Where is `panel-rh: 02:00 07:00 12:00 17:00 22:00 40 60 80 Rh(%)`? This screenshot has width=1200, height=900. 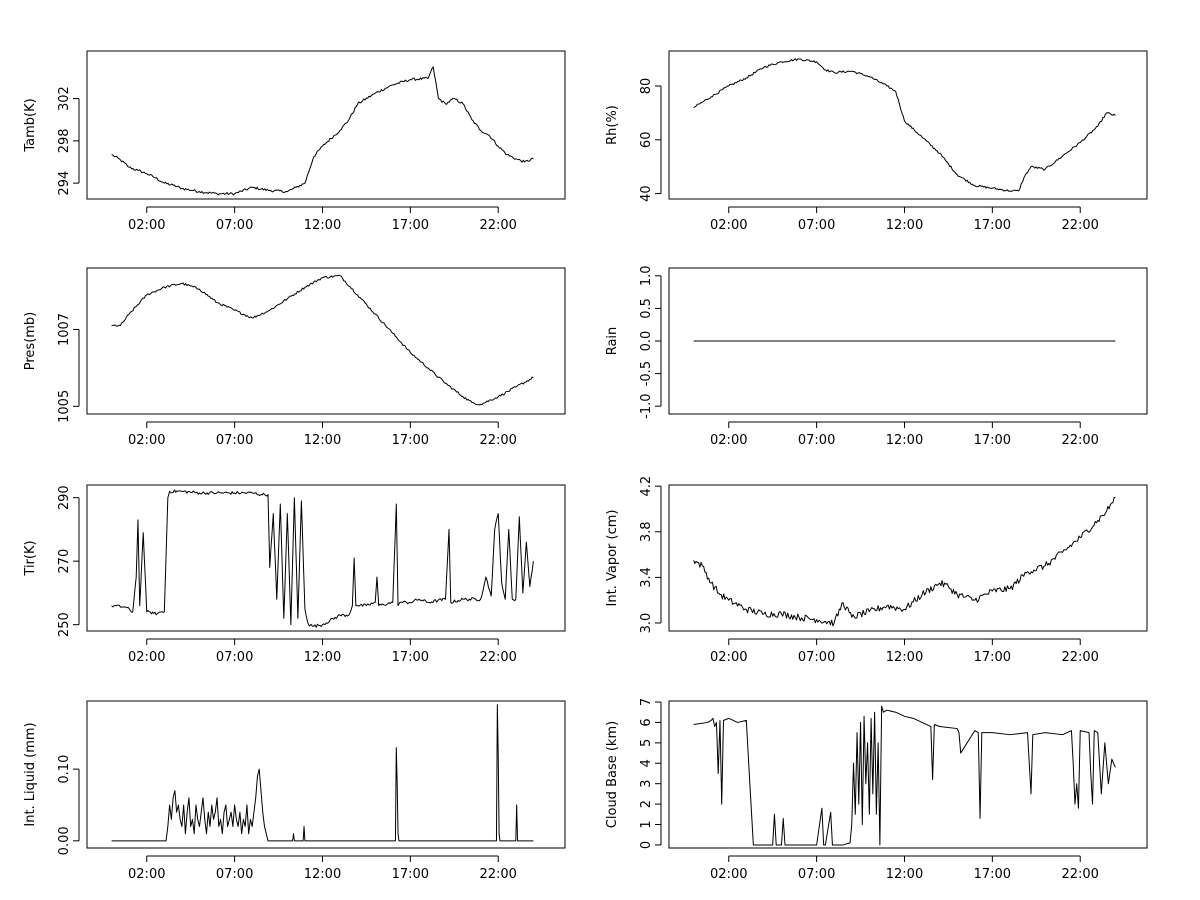 panel-rh: 02:00 07:00 12:00 17:00 22:00 40 60 80 Rh(%) is located at coordinates (876, 141).